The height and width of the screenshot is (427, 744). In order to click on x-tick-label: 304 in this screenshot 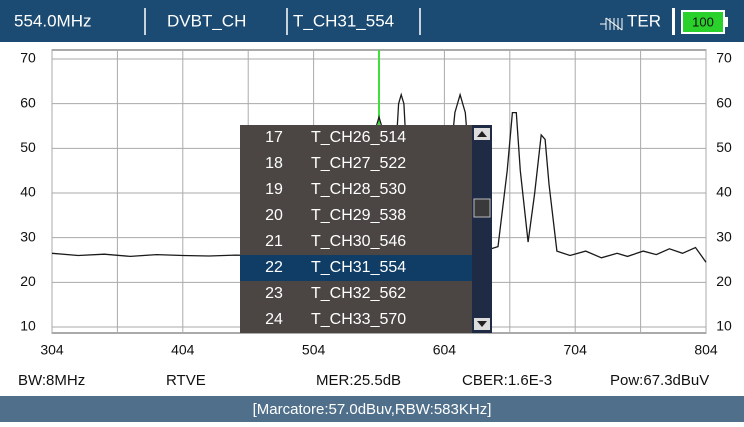, I will do `click(52, 350)`.